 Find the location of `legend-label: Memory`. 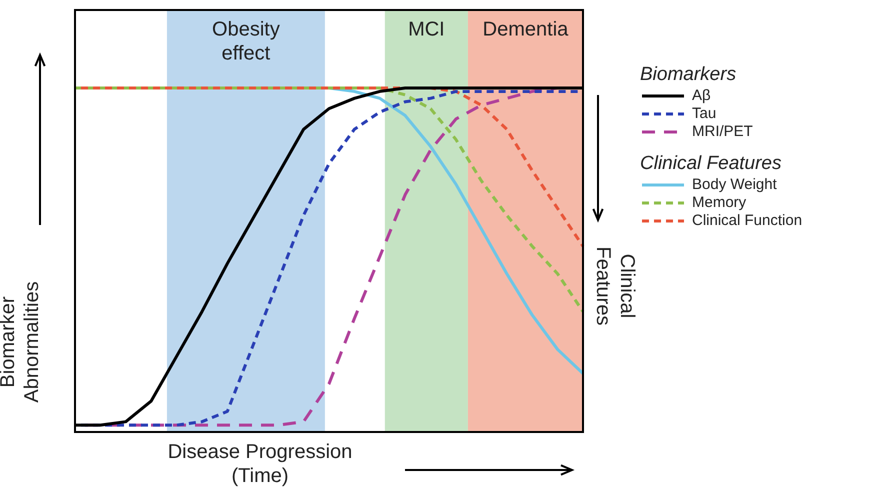

legend-label: Memory is located at coordinates (719, 202).